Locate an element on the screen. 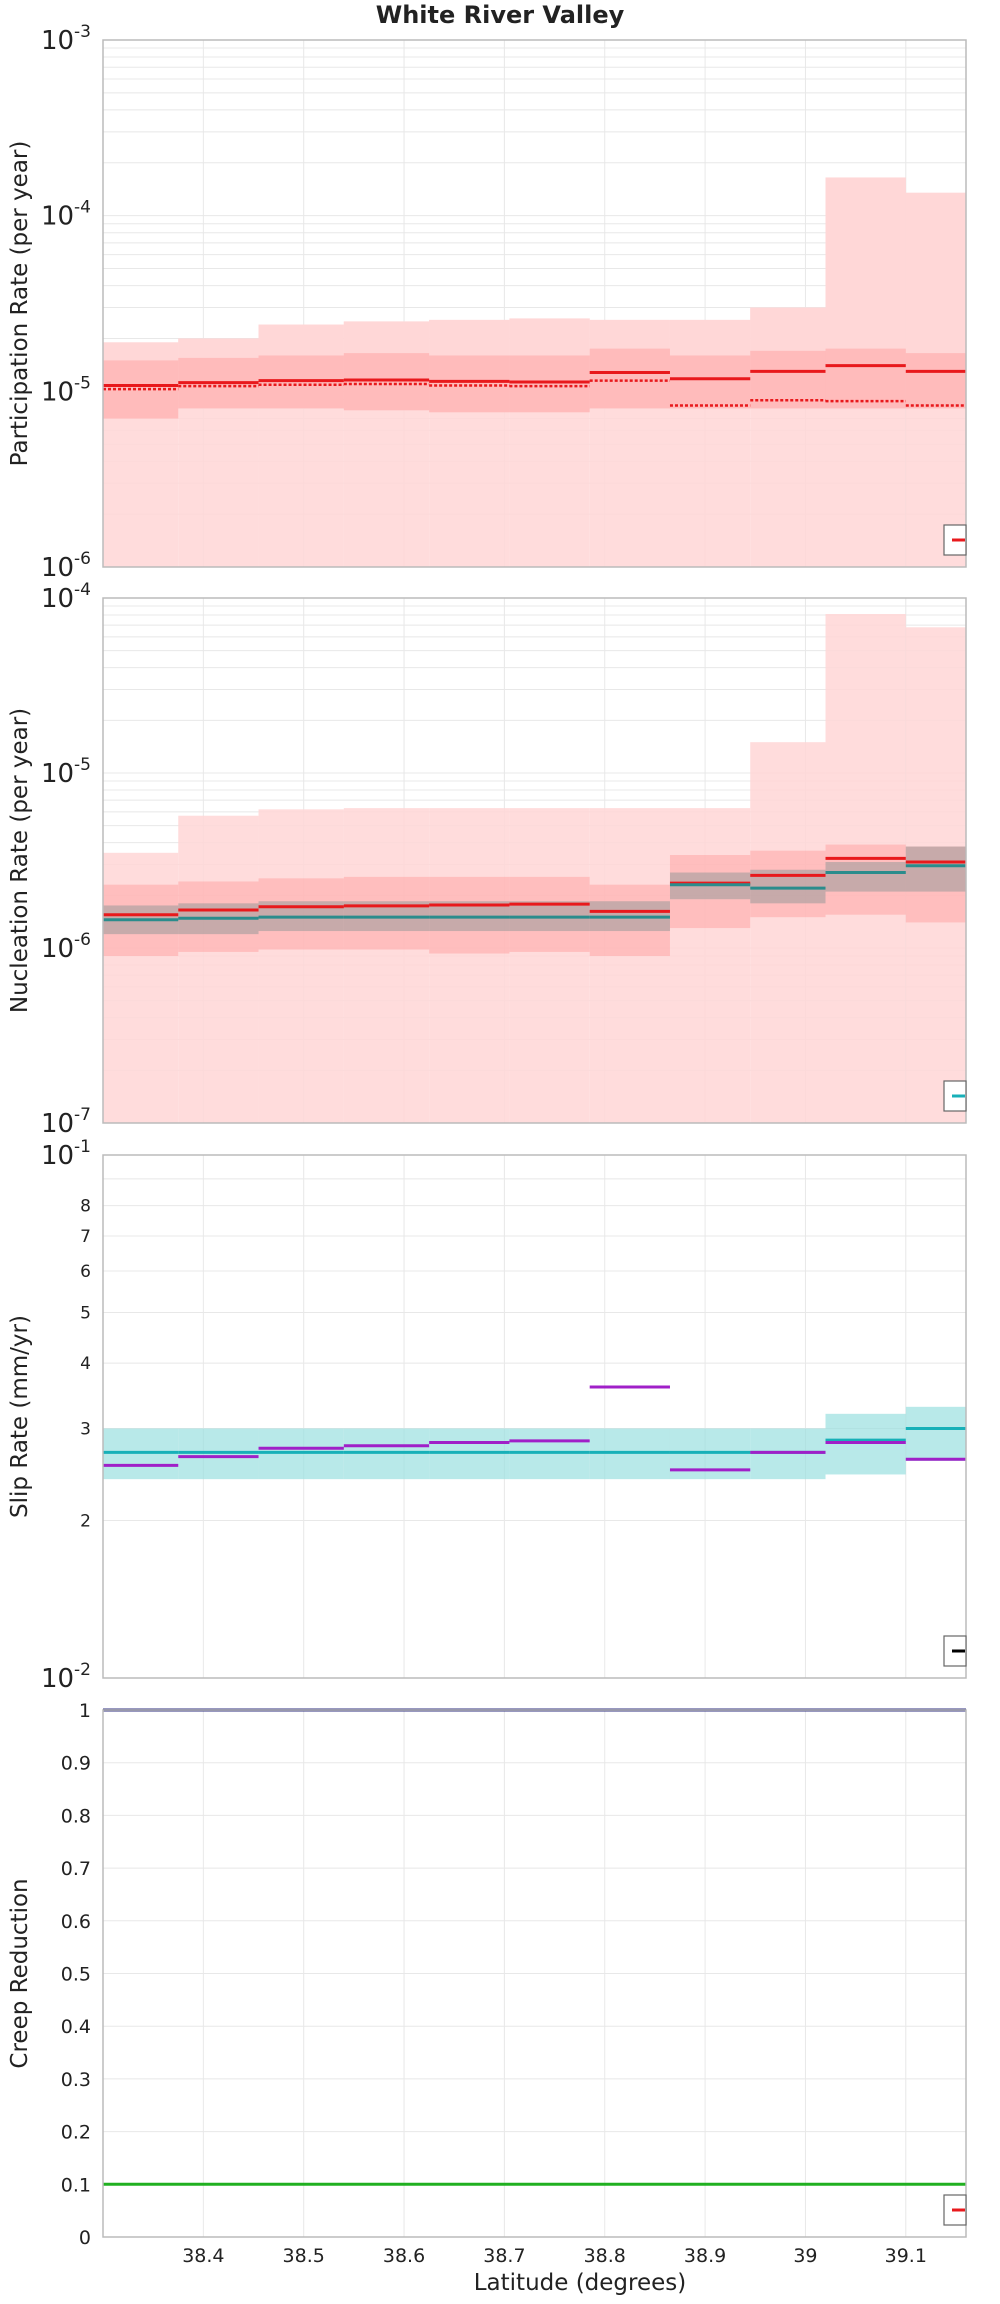  x-tick-label: 38.7 is located at coordinates (504, 2256).